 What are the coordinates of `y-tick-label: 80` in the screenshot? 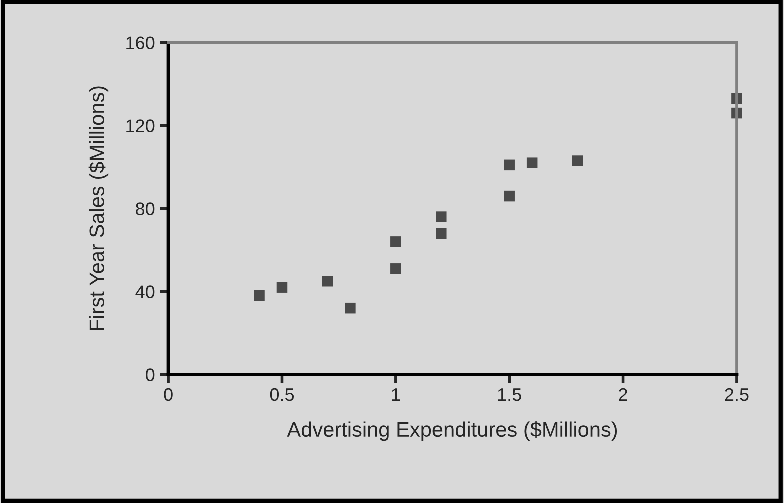 It's located at (145, 209).